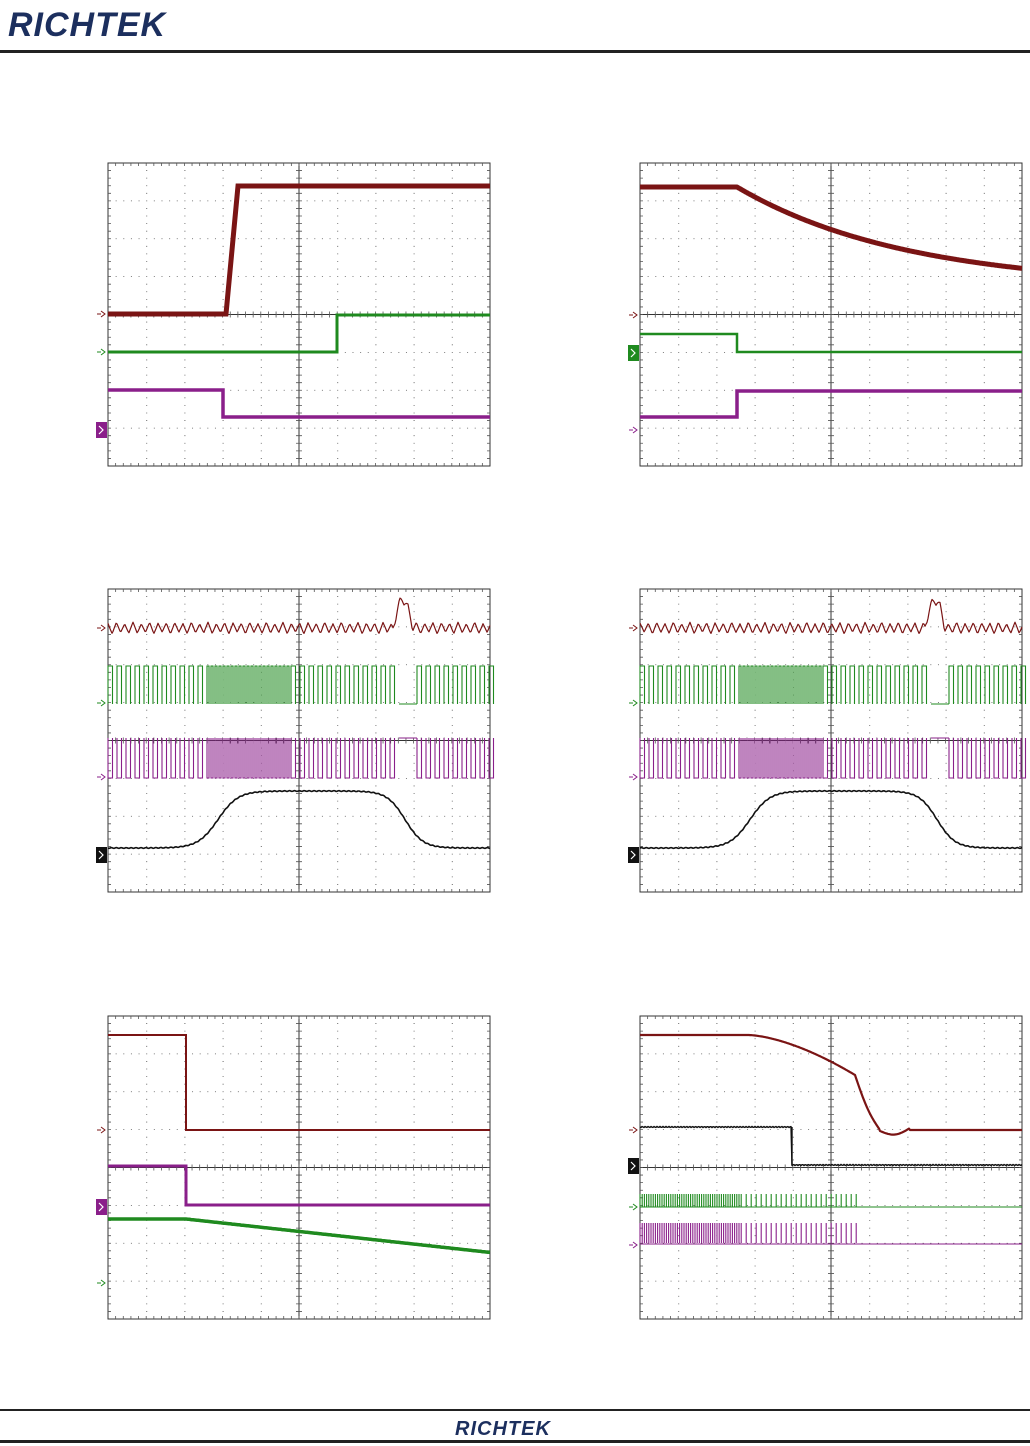  I want to click on richtek-footer-logo: RICHTEK, so click(503, 1429).